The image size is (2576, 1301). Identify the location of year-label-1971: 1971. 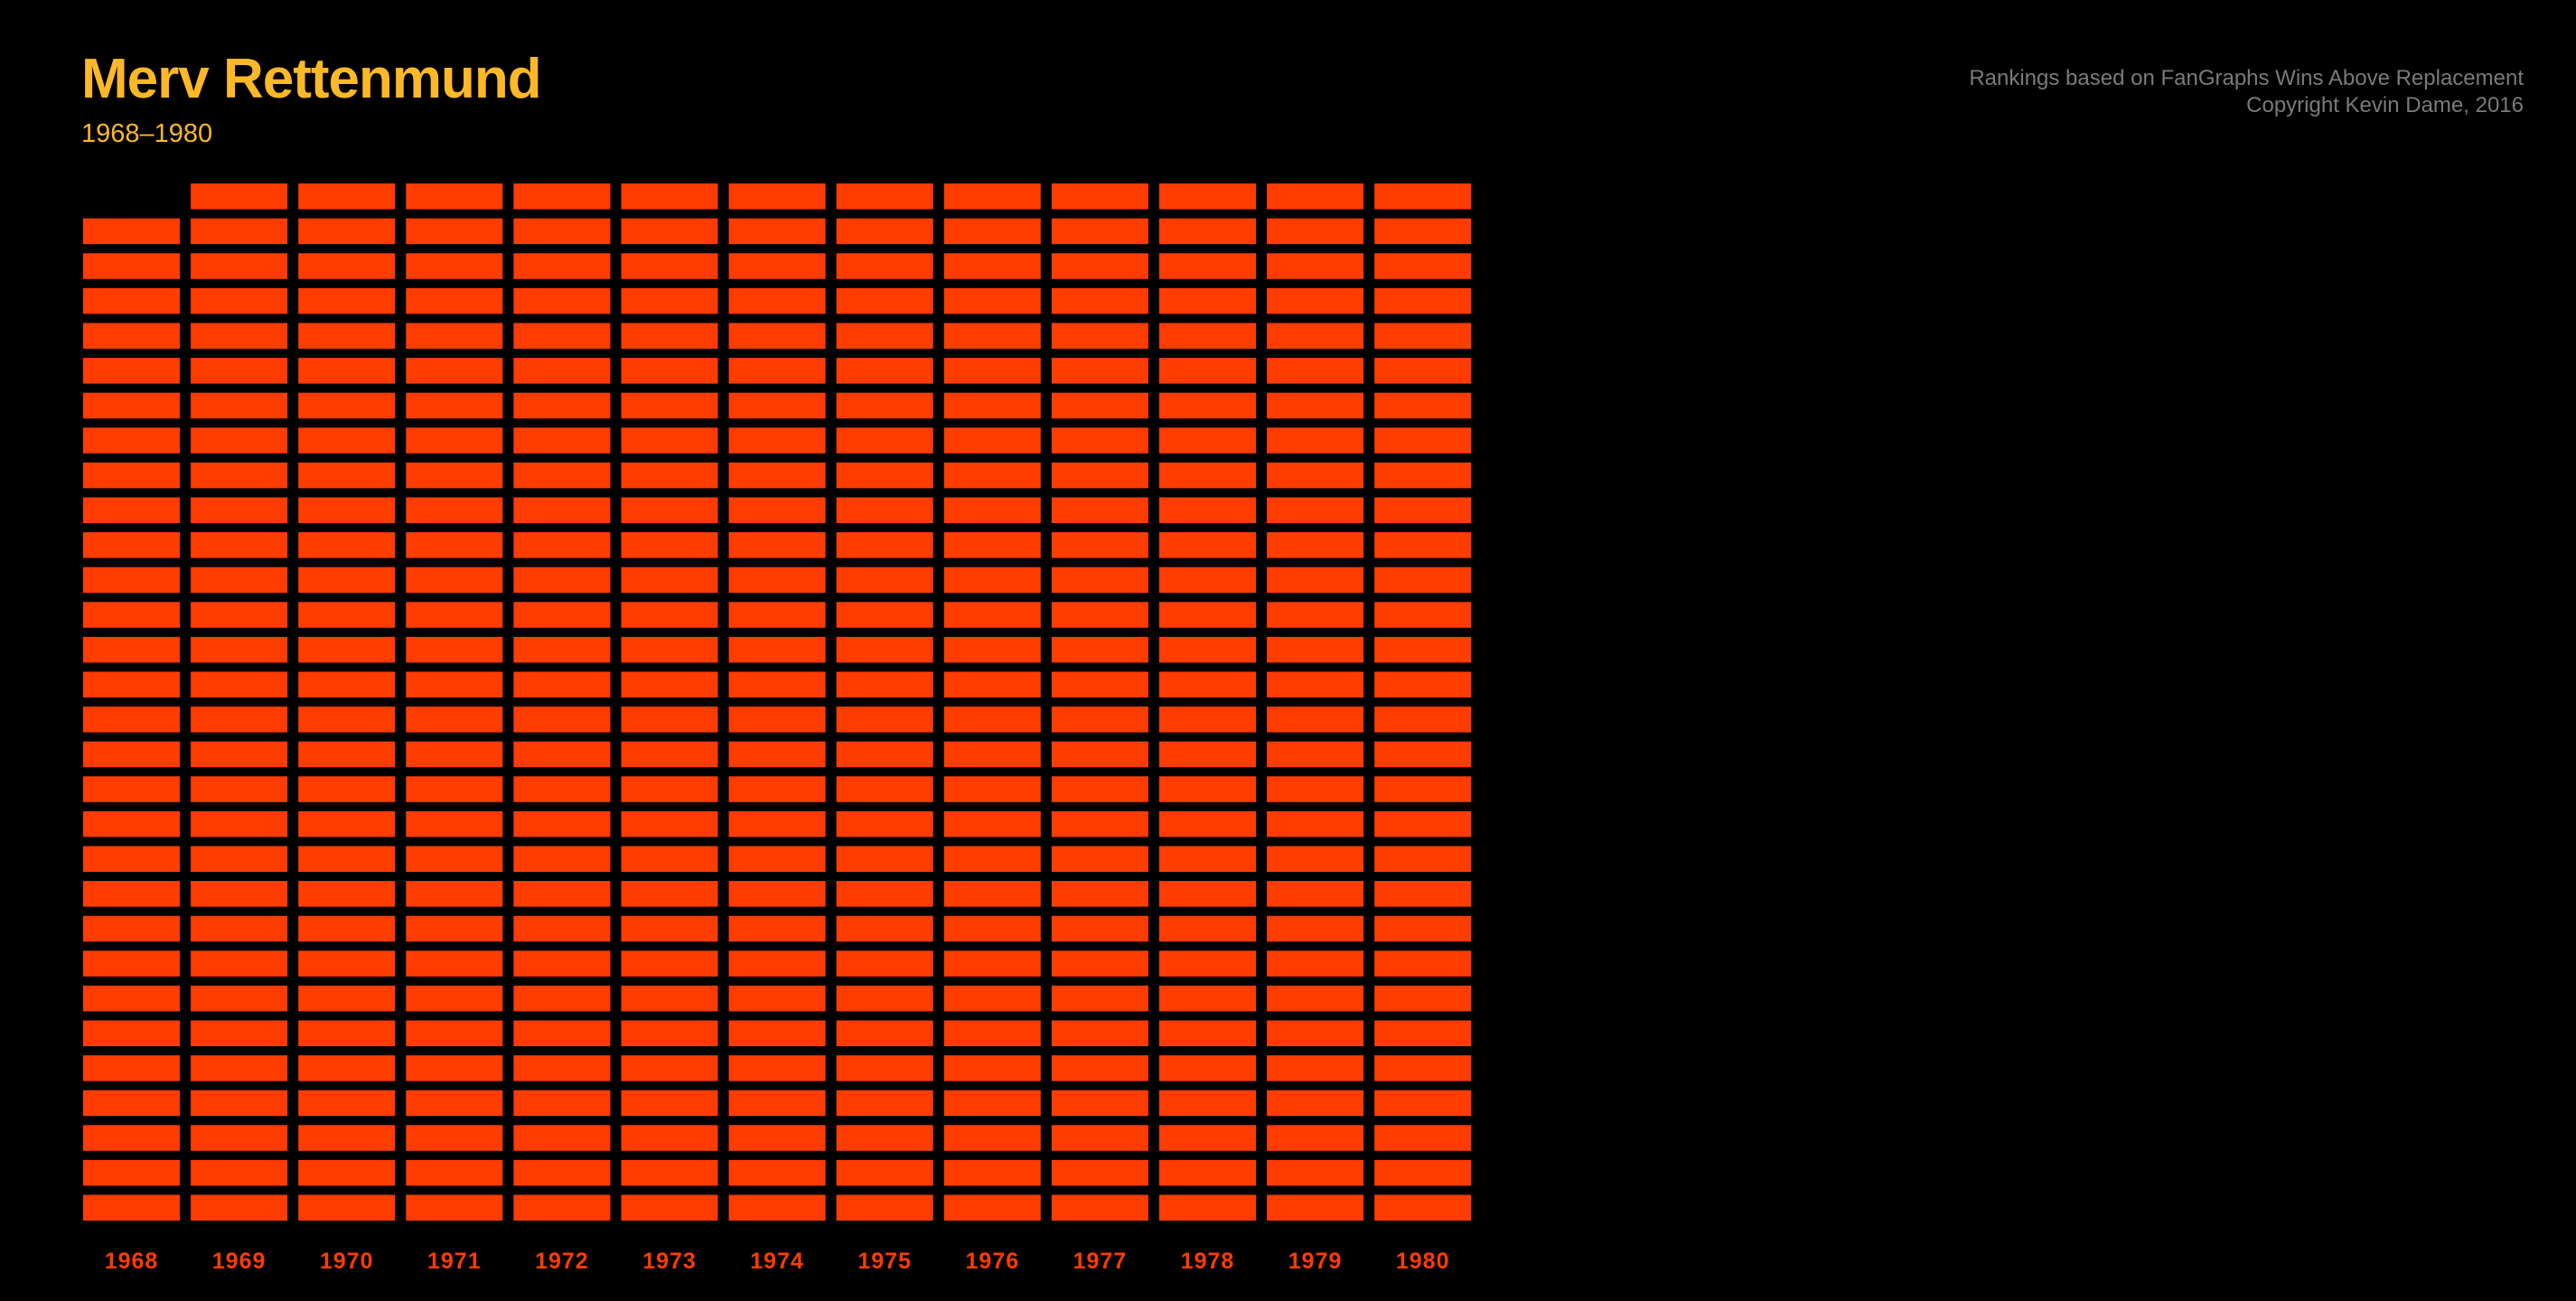
(454, 1261).